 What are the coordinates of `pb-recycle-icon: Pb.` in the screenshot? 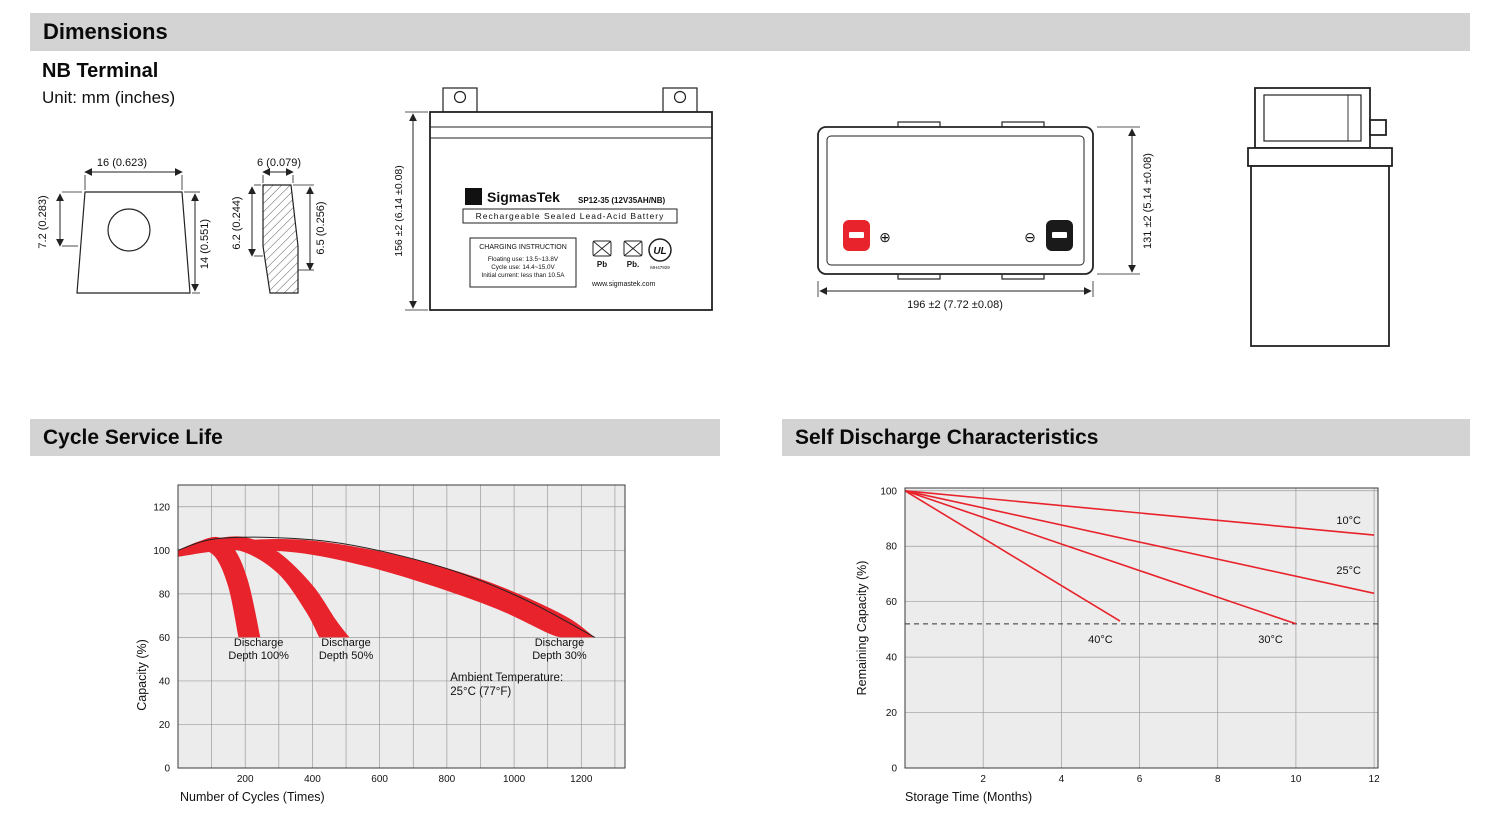 It's located at (633, 254).